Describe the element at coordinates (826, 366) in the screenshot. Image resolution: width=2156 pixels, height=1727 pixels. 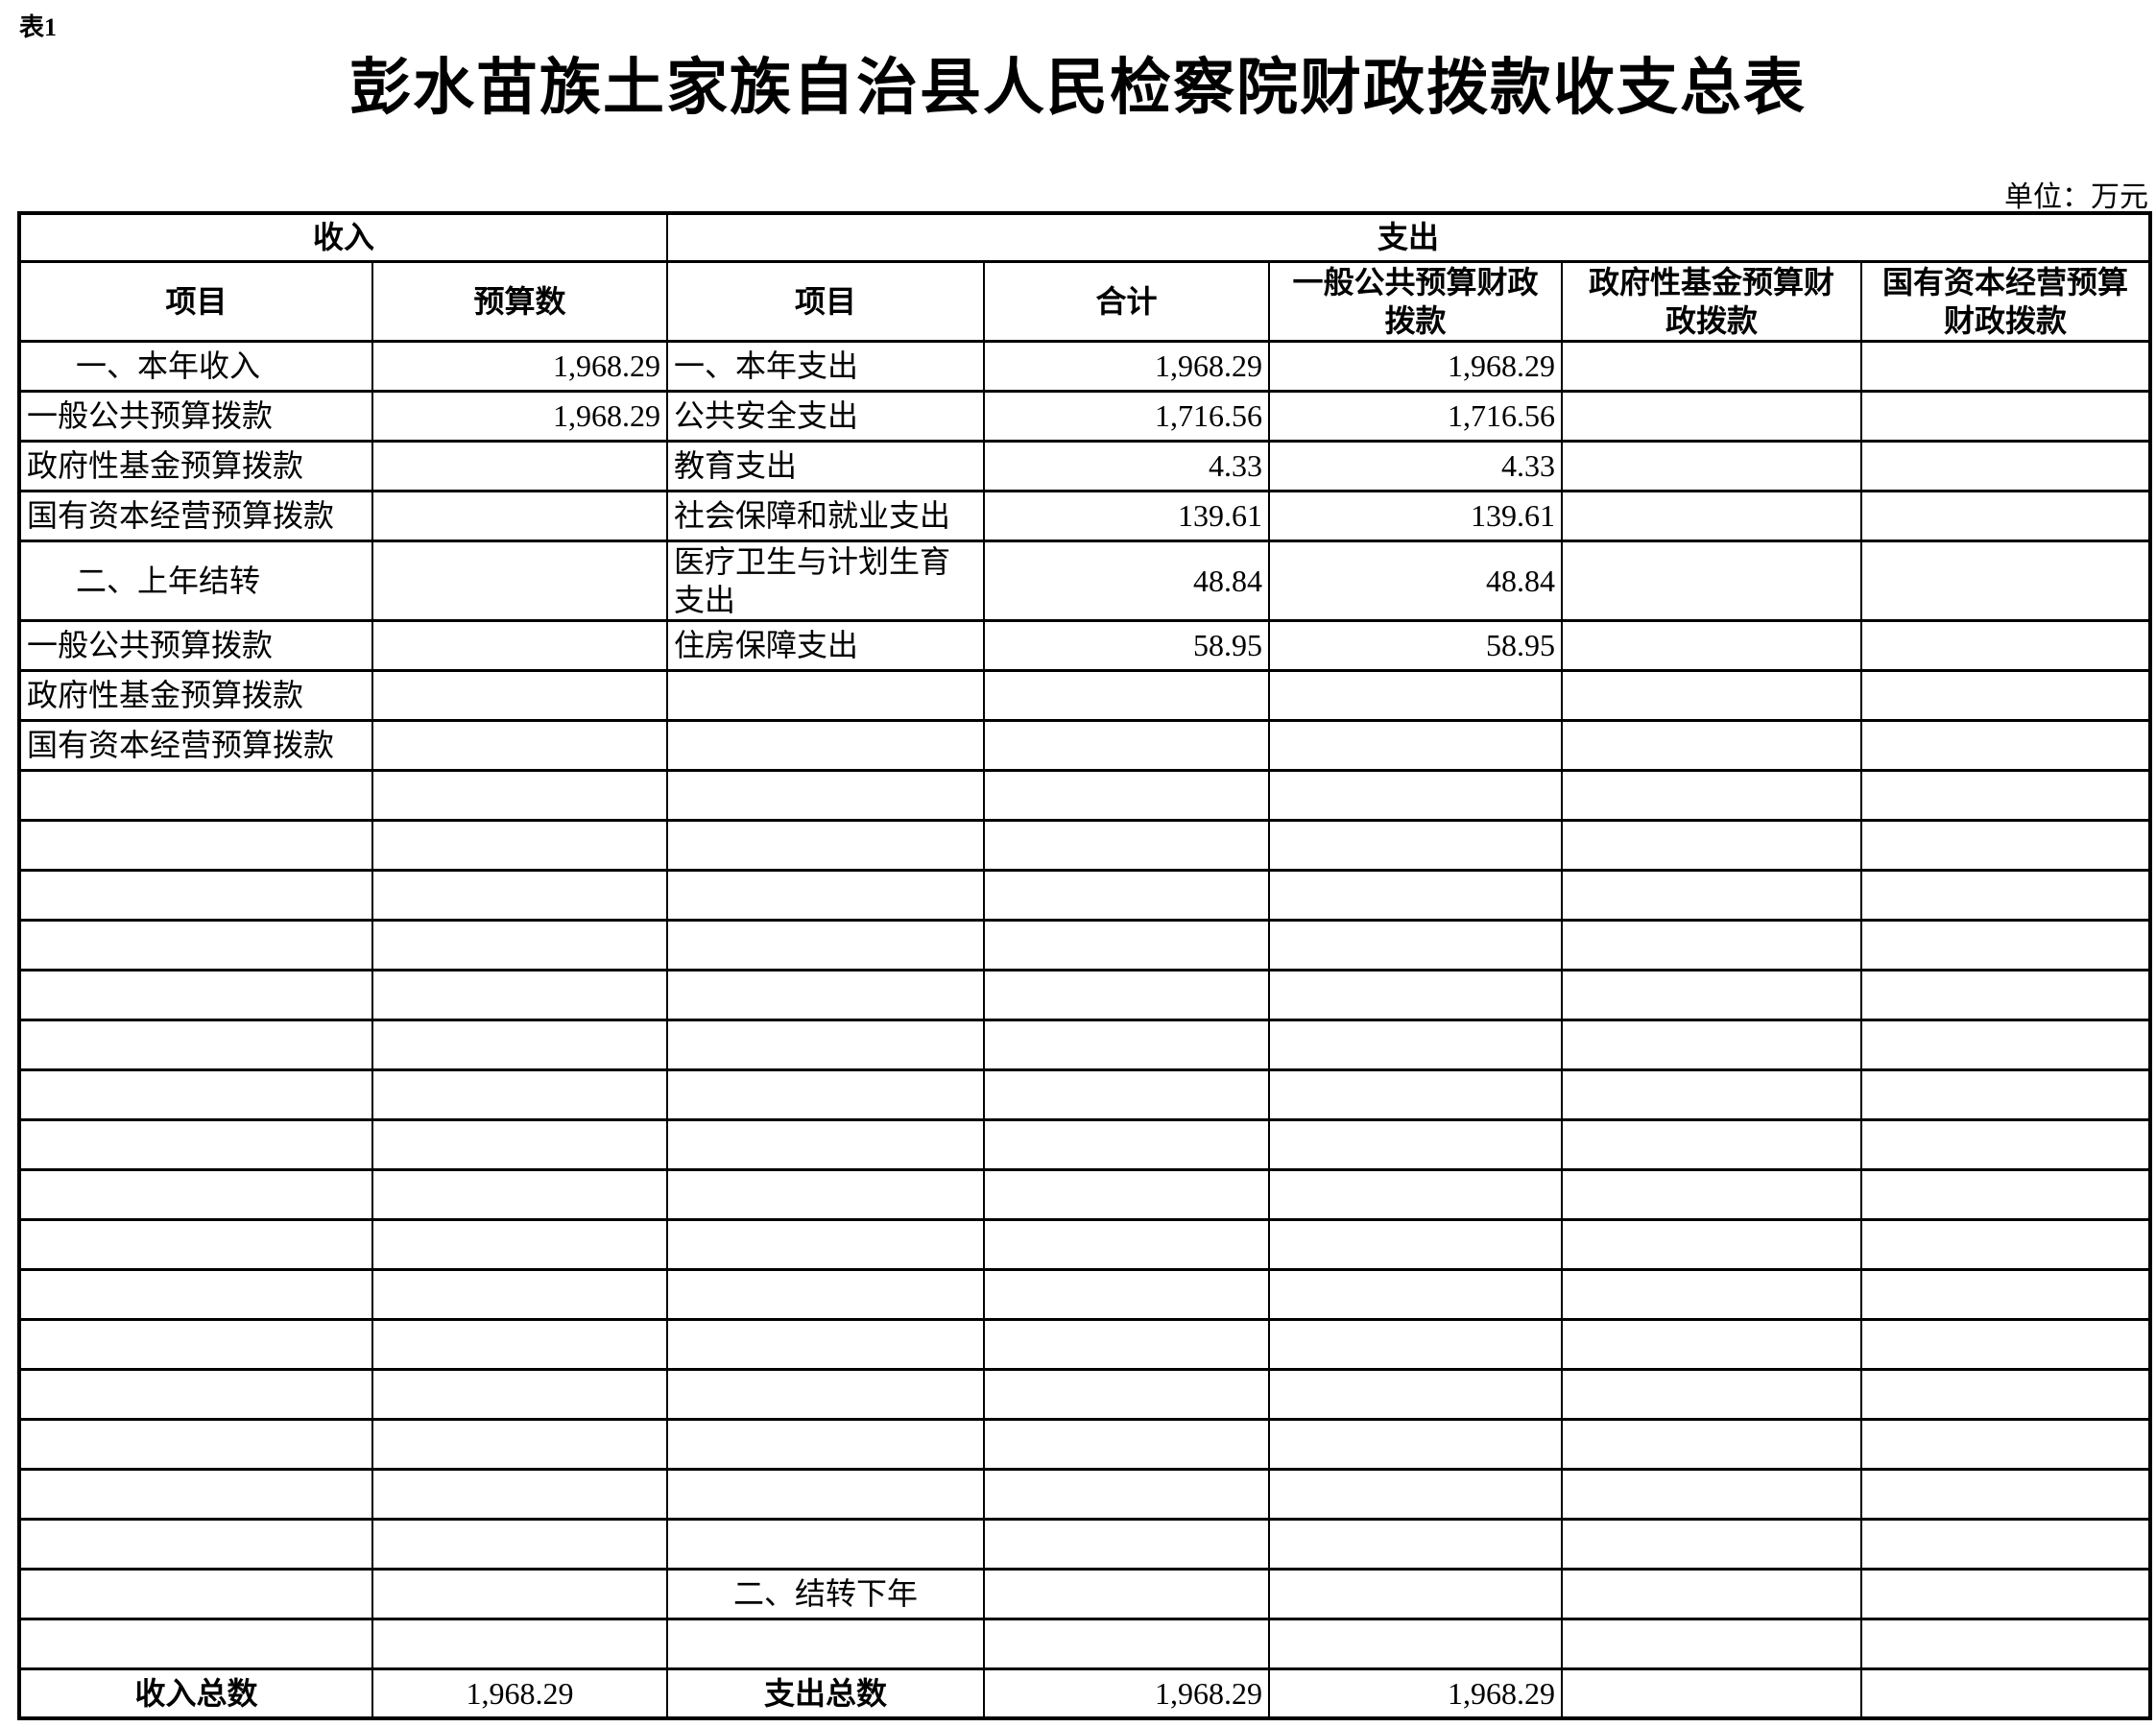
I see `table-cell: 一、本年支出` at that location.